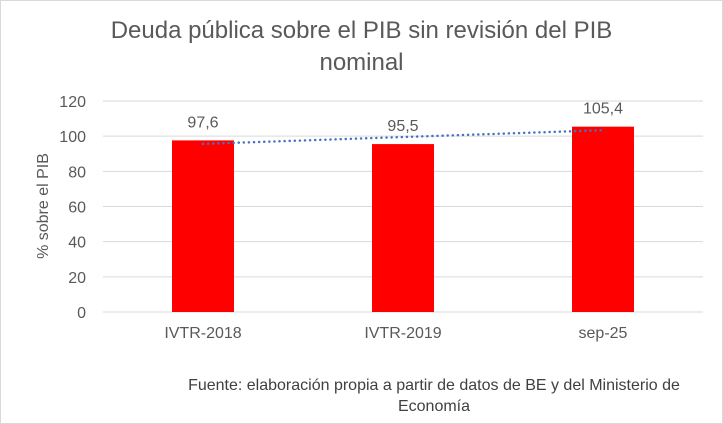 The height and width of the screenshot is (424, 723). What do you see at coordinates (72, 137) in the screenshot?
I see `y-tick-label: 100` at bounding box center [72, 137].